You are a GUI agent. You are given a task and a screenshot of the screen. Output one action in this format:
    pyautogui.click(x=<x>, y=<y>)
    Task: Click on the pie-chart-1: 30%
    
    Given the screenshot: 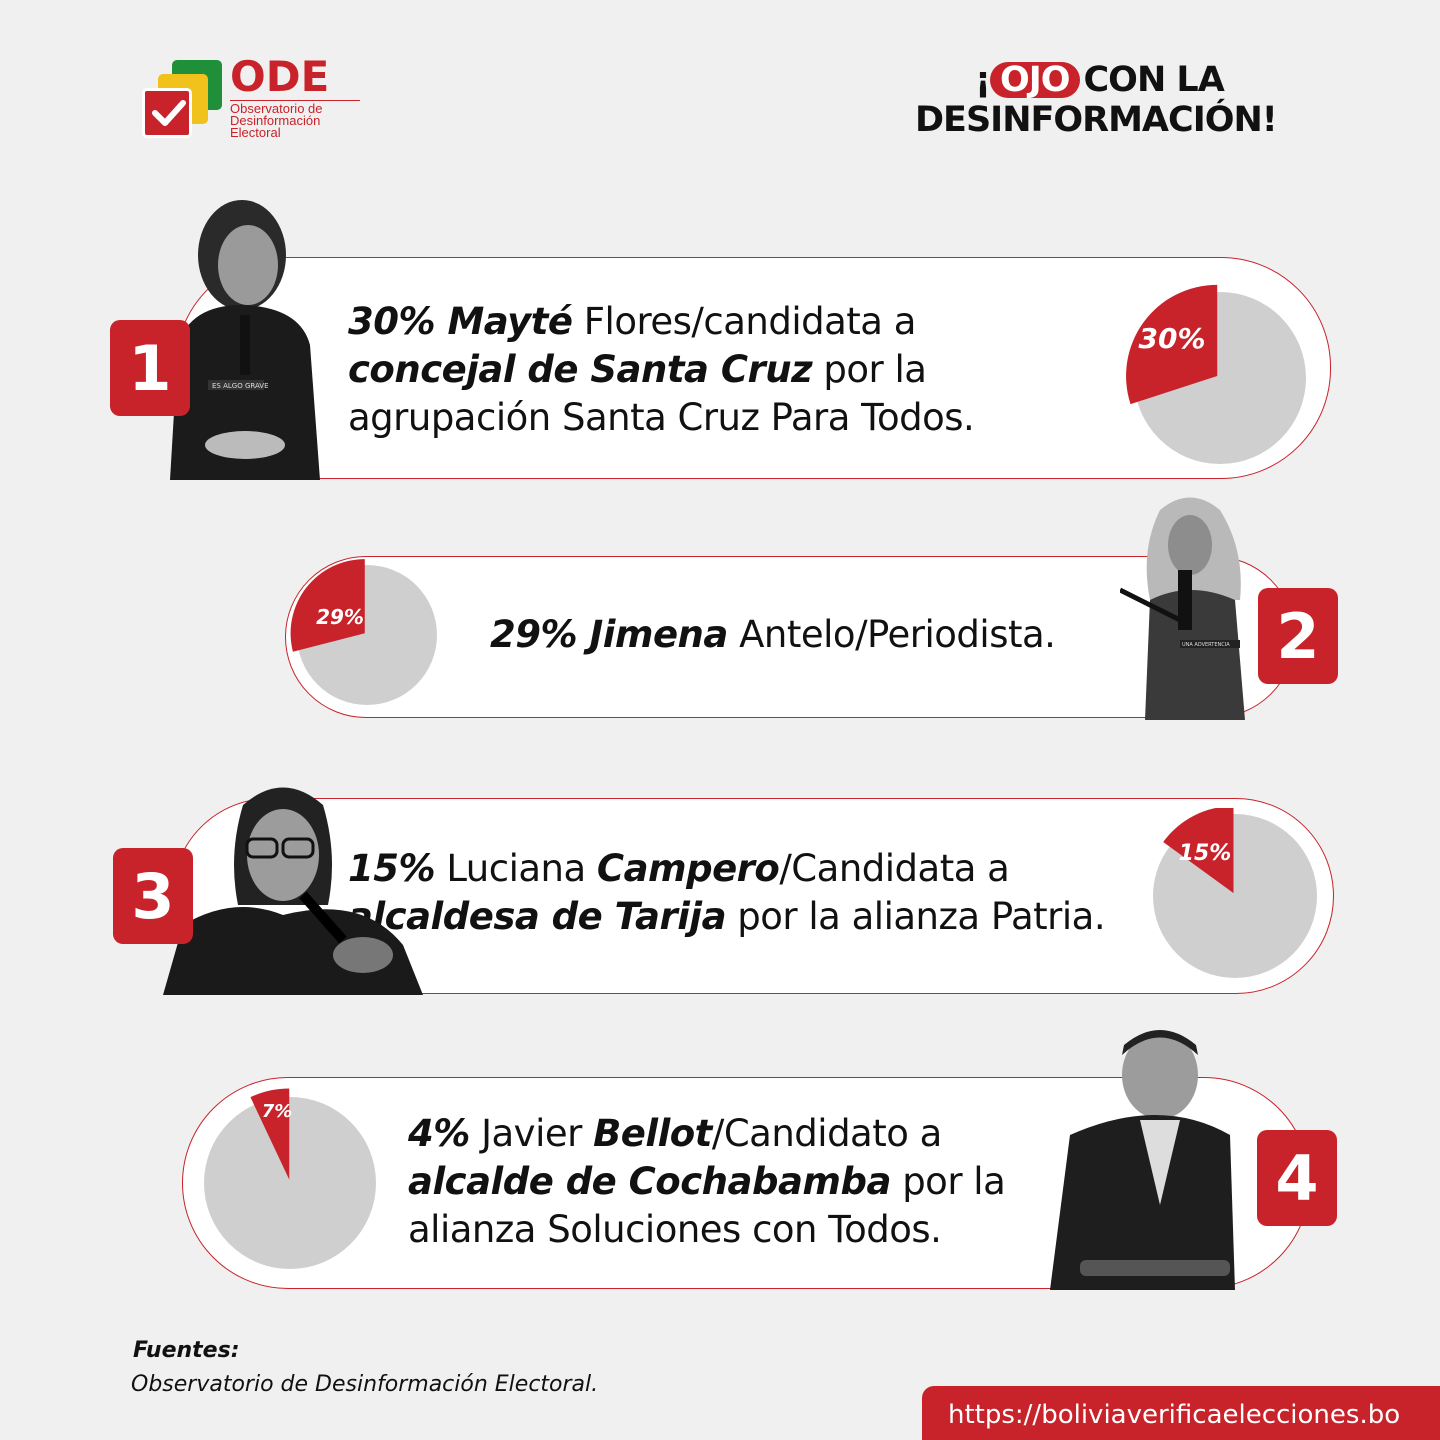 What is the action you would take?
    pyautogui.click(x=1216, y=374)
    